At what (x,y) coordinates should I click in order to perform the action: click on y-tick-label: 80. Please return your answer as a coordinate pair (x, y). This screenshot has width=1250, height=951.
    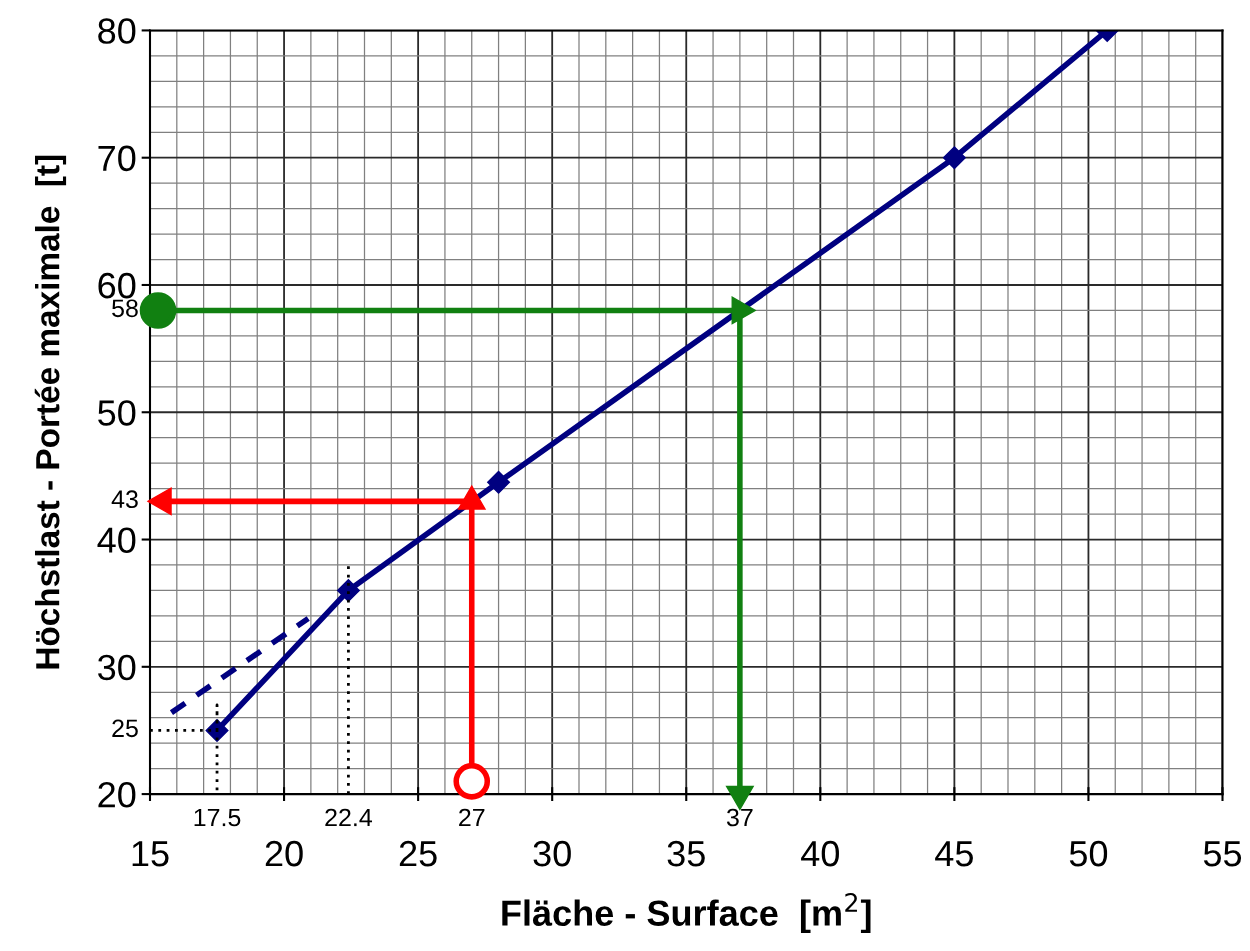
    Looking at the image, I should click on (117, 31).